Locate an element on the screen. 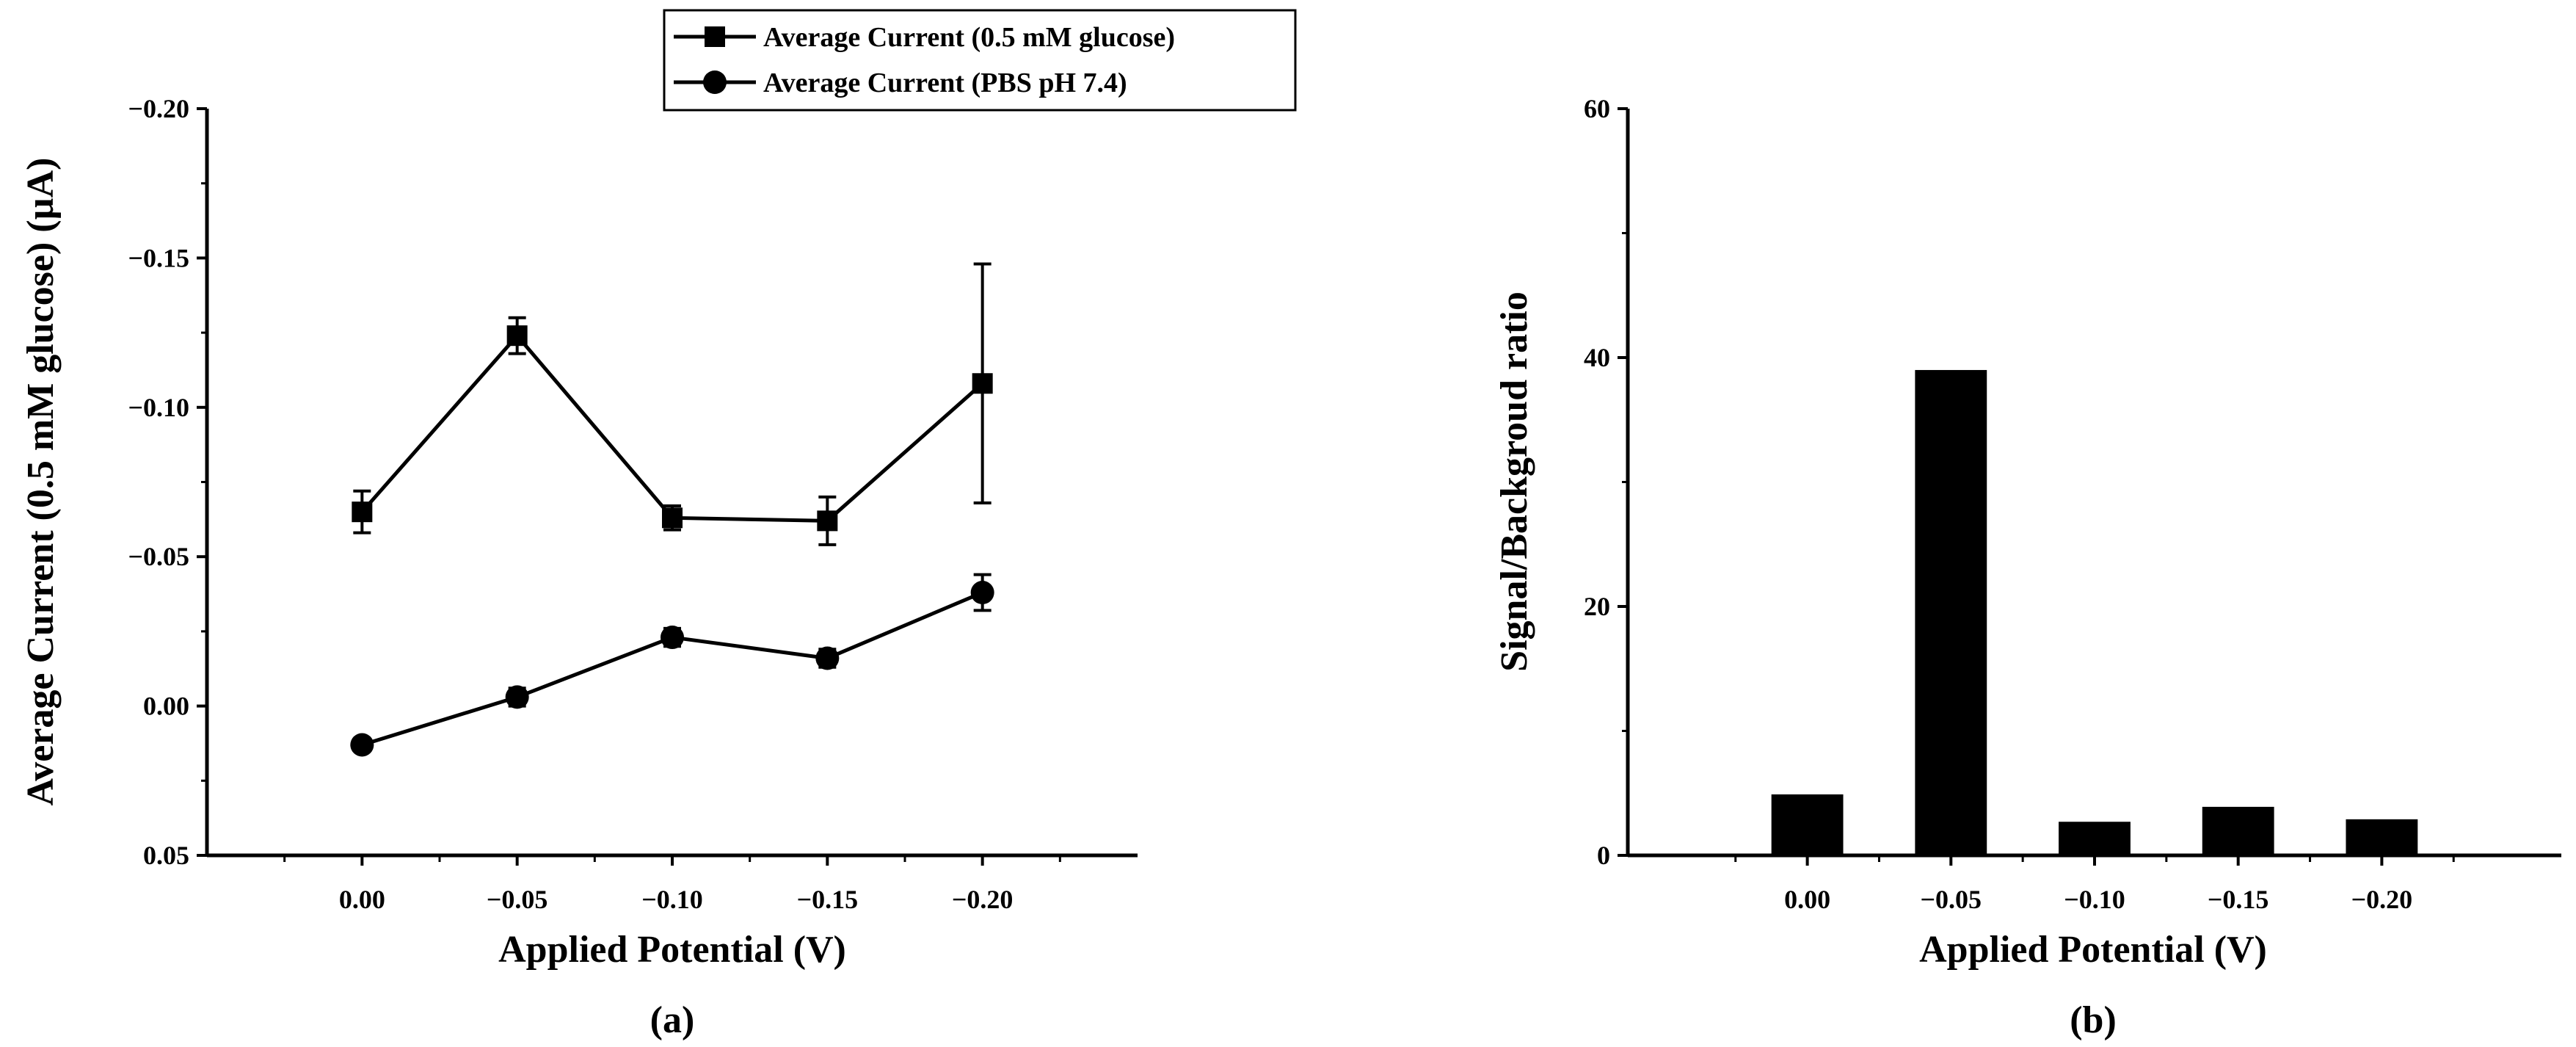 The width and height of the screenshot is (2576, 1047). panel-a-y-tick-label: −0.10 is located at coordinates (158, 408).